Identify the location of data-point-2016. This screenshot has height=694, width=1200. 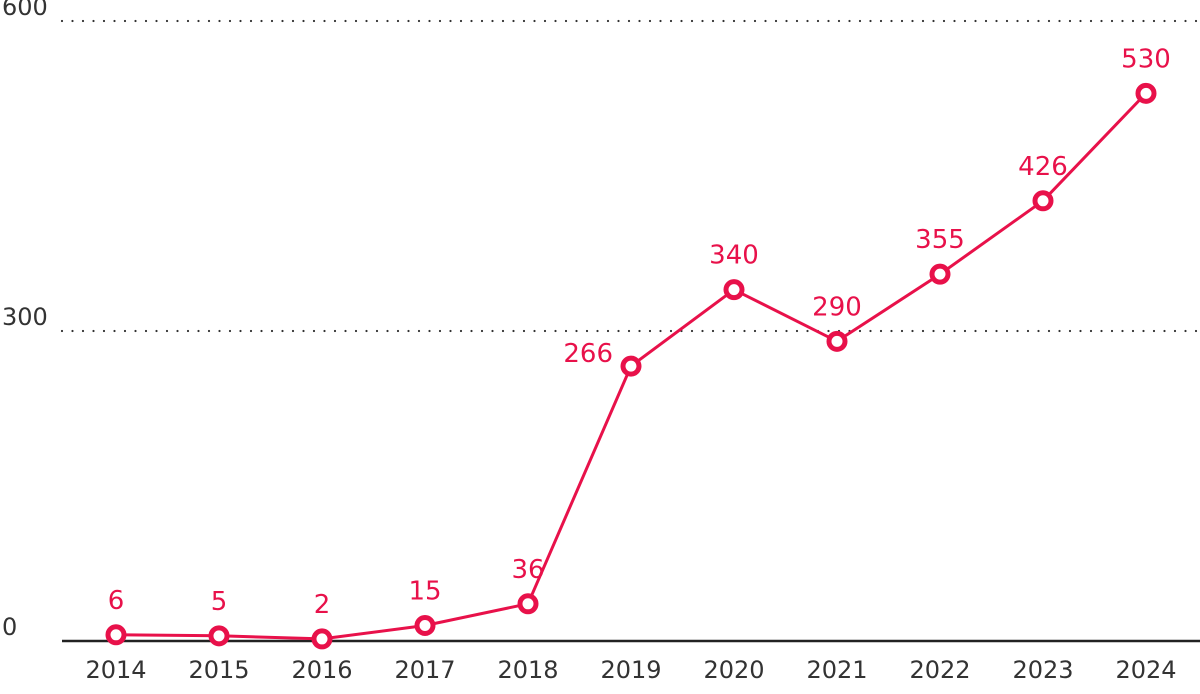
(322, 639).